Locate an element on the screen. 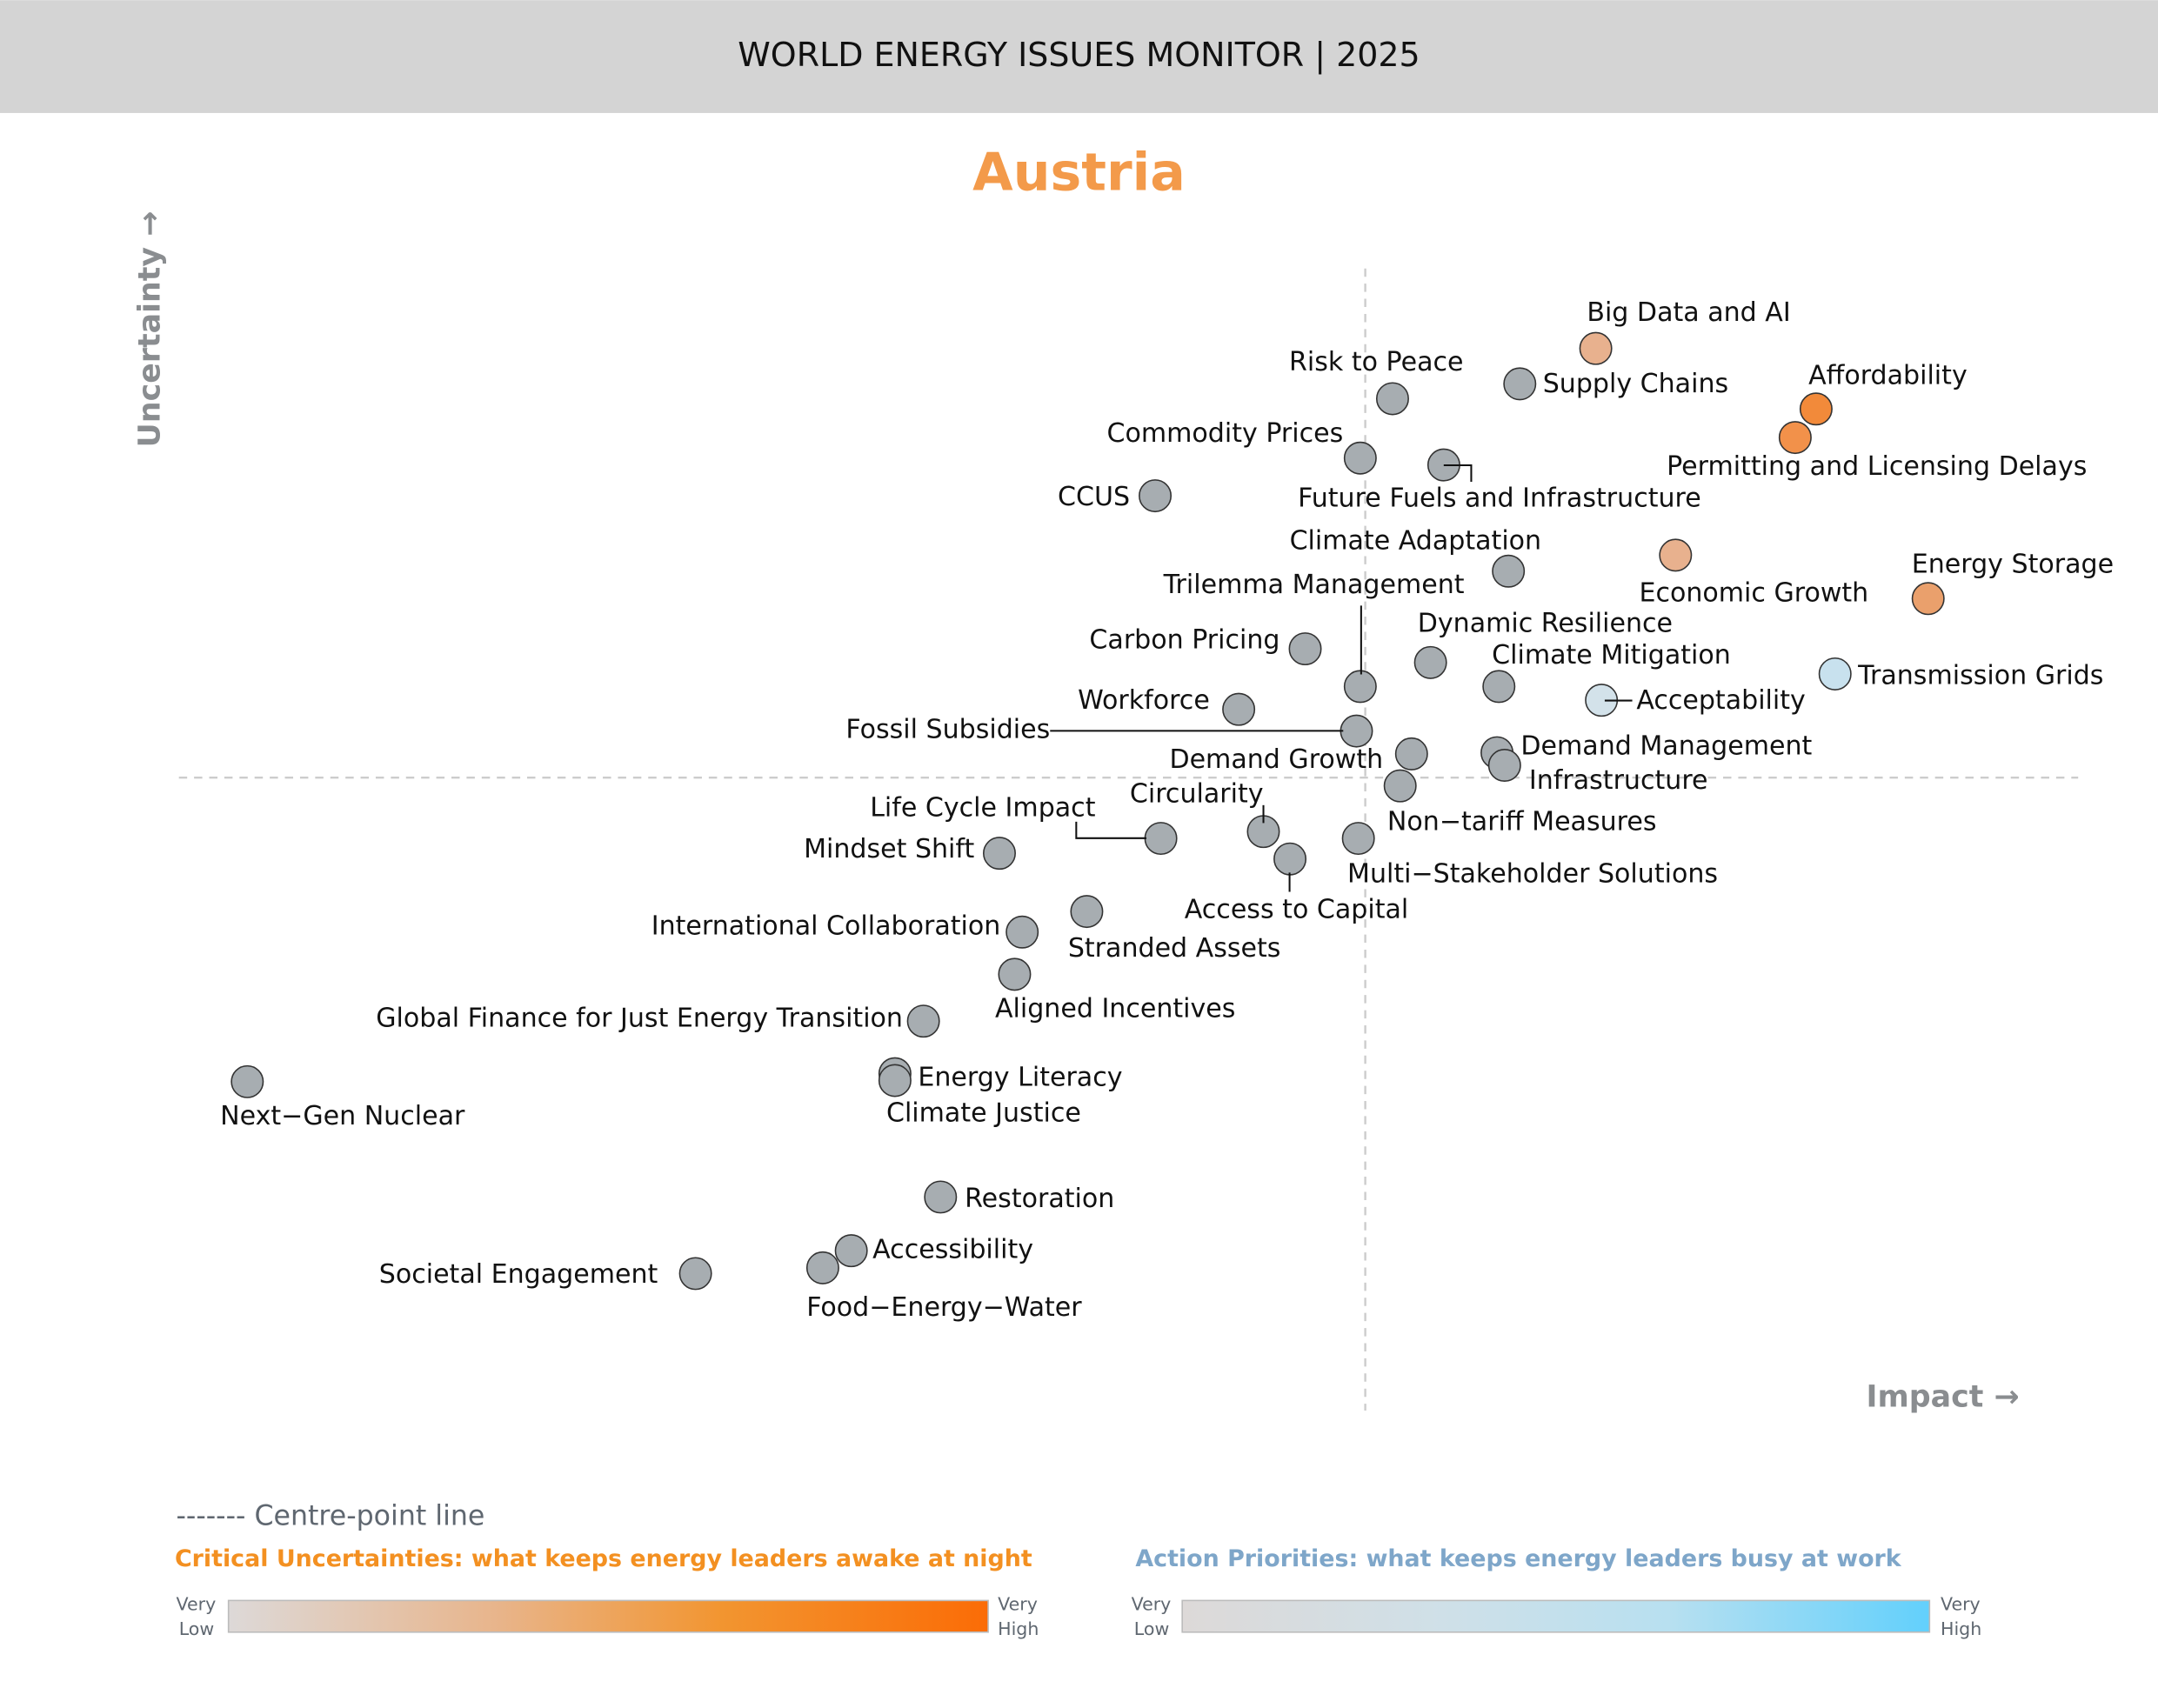  point-climate-justice is located at coordinates (895, 1081).